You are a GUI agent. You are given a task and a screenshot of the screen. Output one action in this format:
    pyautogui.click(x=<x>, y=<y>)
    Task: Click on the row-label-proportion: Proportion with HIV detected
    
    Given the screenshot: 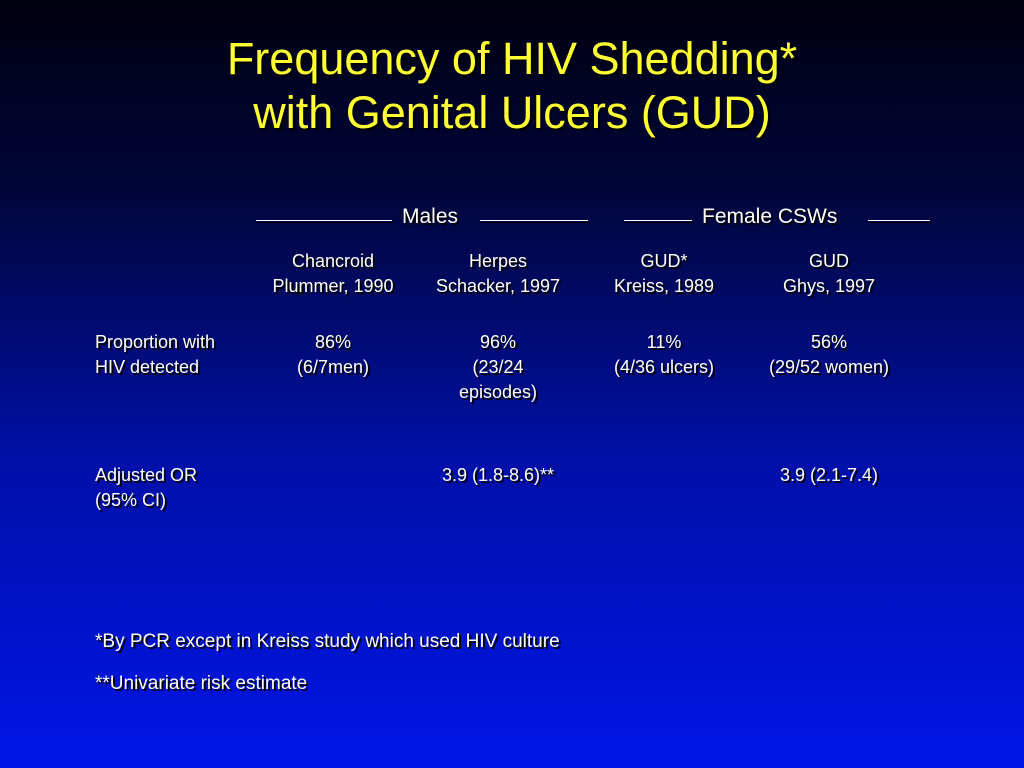 What is the action you would take?
    pyautogui.click(x=155, y=355)
    